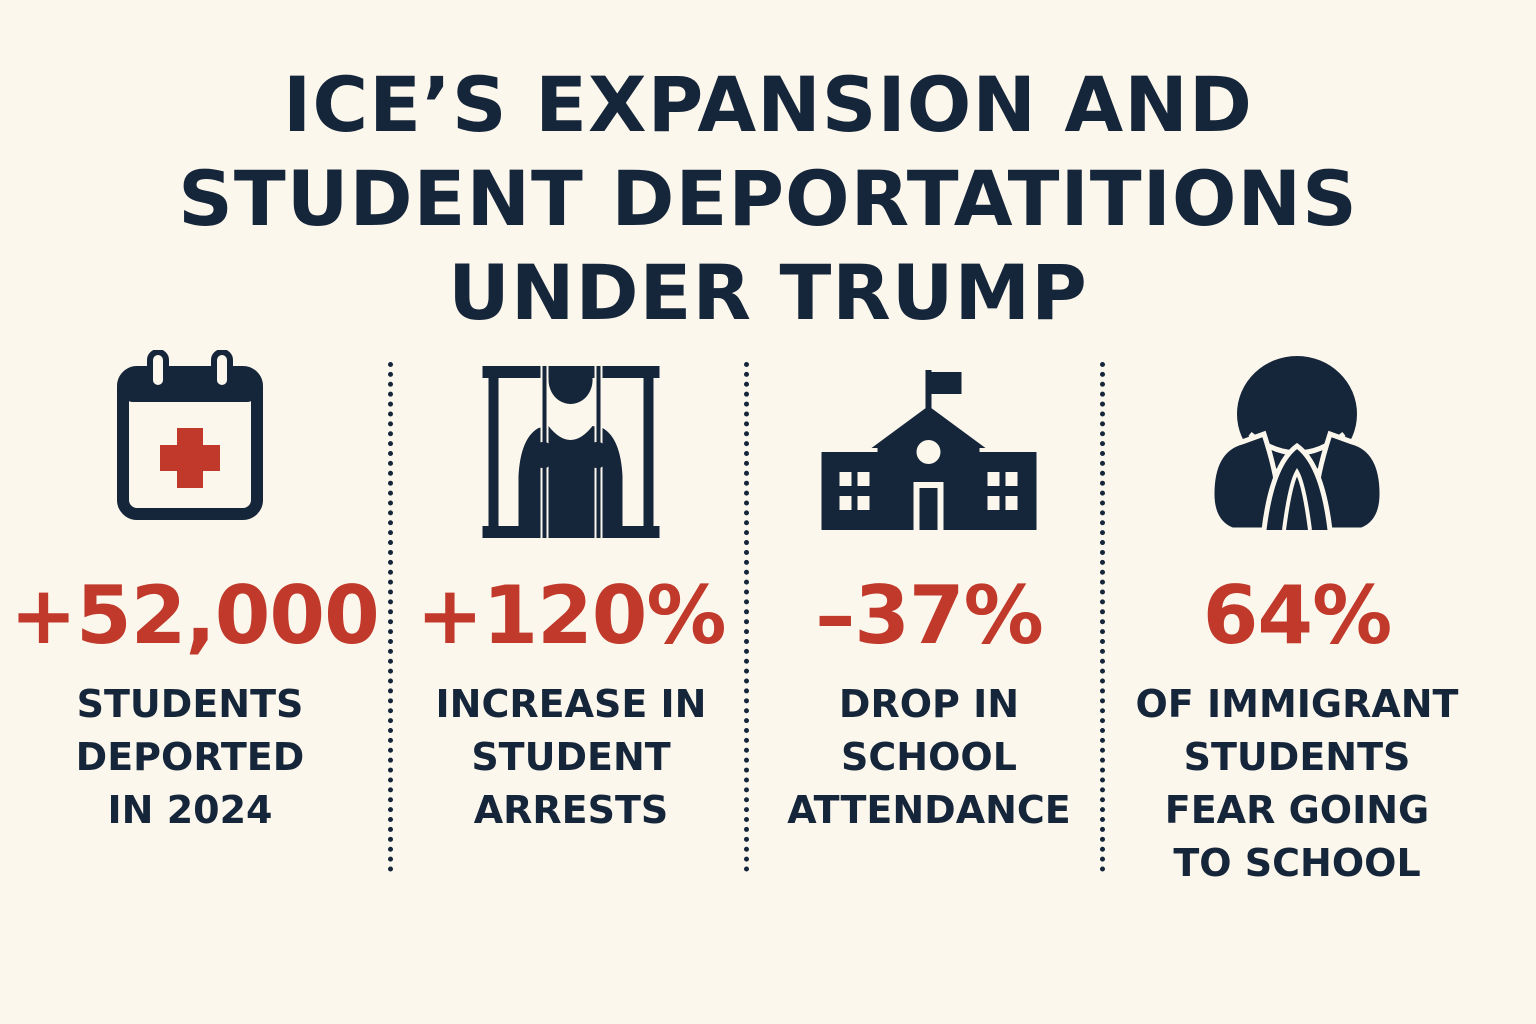 Image resolution: width=1536 pixels, height=1024 pixels. What do you see at coordinates (571, 615) in the screenshot?
I see `stat-value: +120%` at bounding box center [571, 615].